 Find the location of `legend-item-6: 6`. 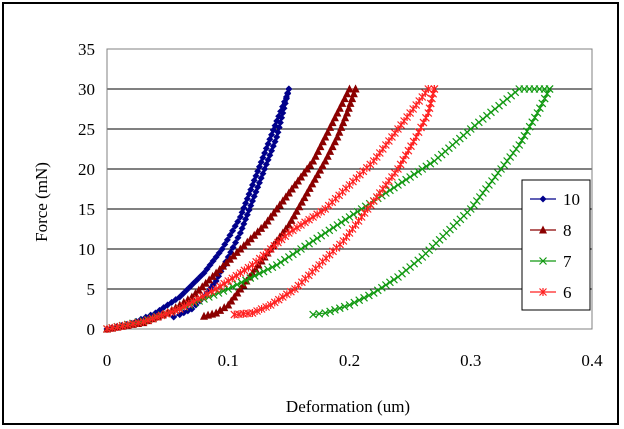

legend-item-6: 6 is located at coordinates (551, 292).